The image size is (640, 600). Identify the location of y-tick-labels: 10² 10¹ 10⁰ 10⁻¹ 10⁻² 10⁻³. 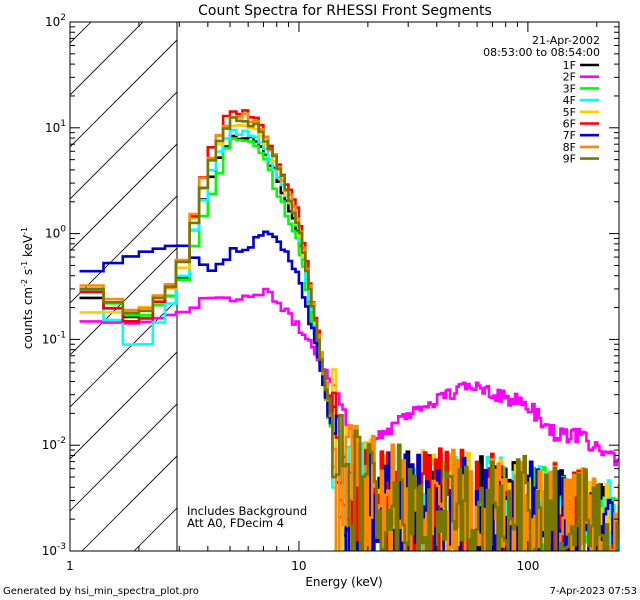
(54, 285).